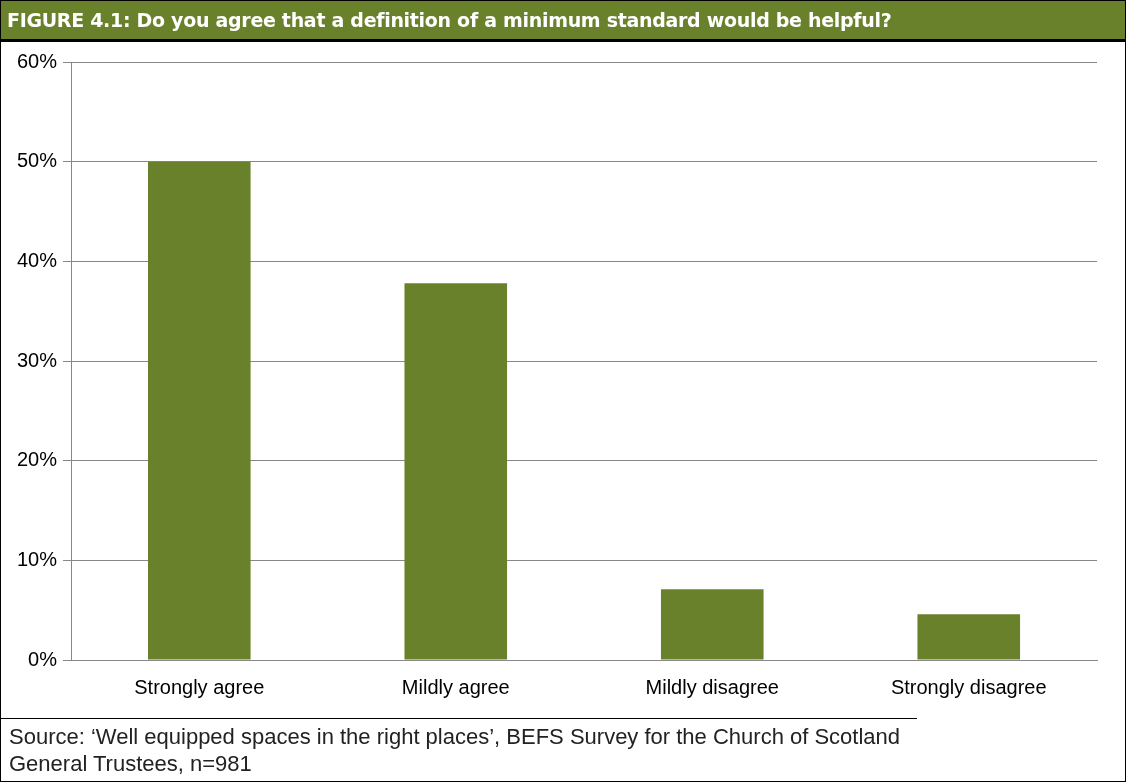  I want to click on x-tick-label: Strongly disagree, so click(968, 686).